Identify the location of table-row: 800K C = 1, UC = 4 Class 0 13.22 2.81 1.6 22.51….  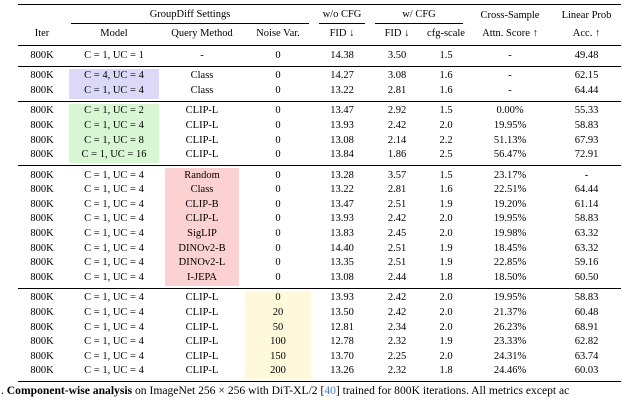
(319, 190).